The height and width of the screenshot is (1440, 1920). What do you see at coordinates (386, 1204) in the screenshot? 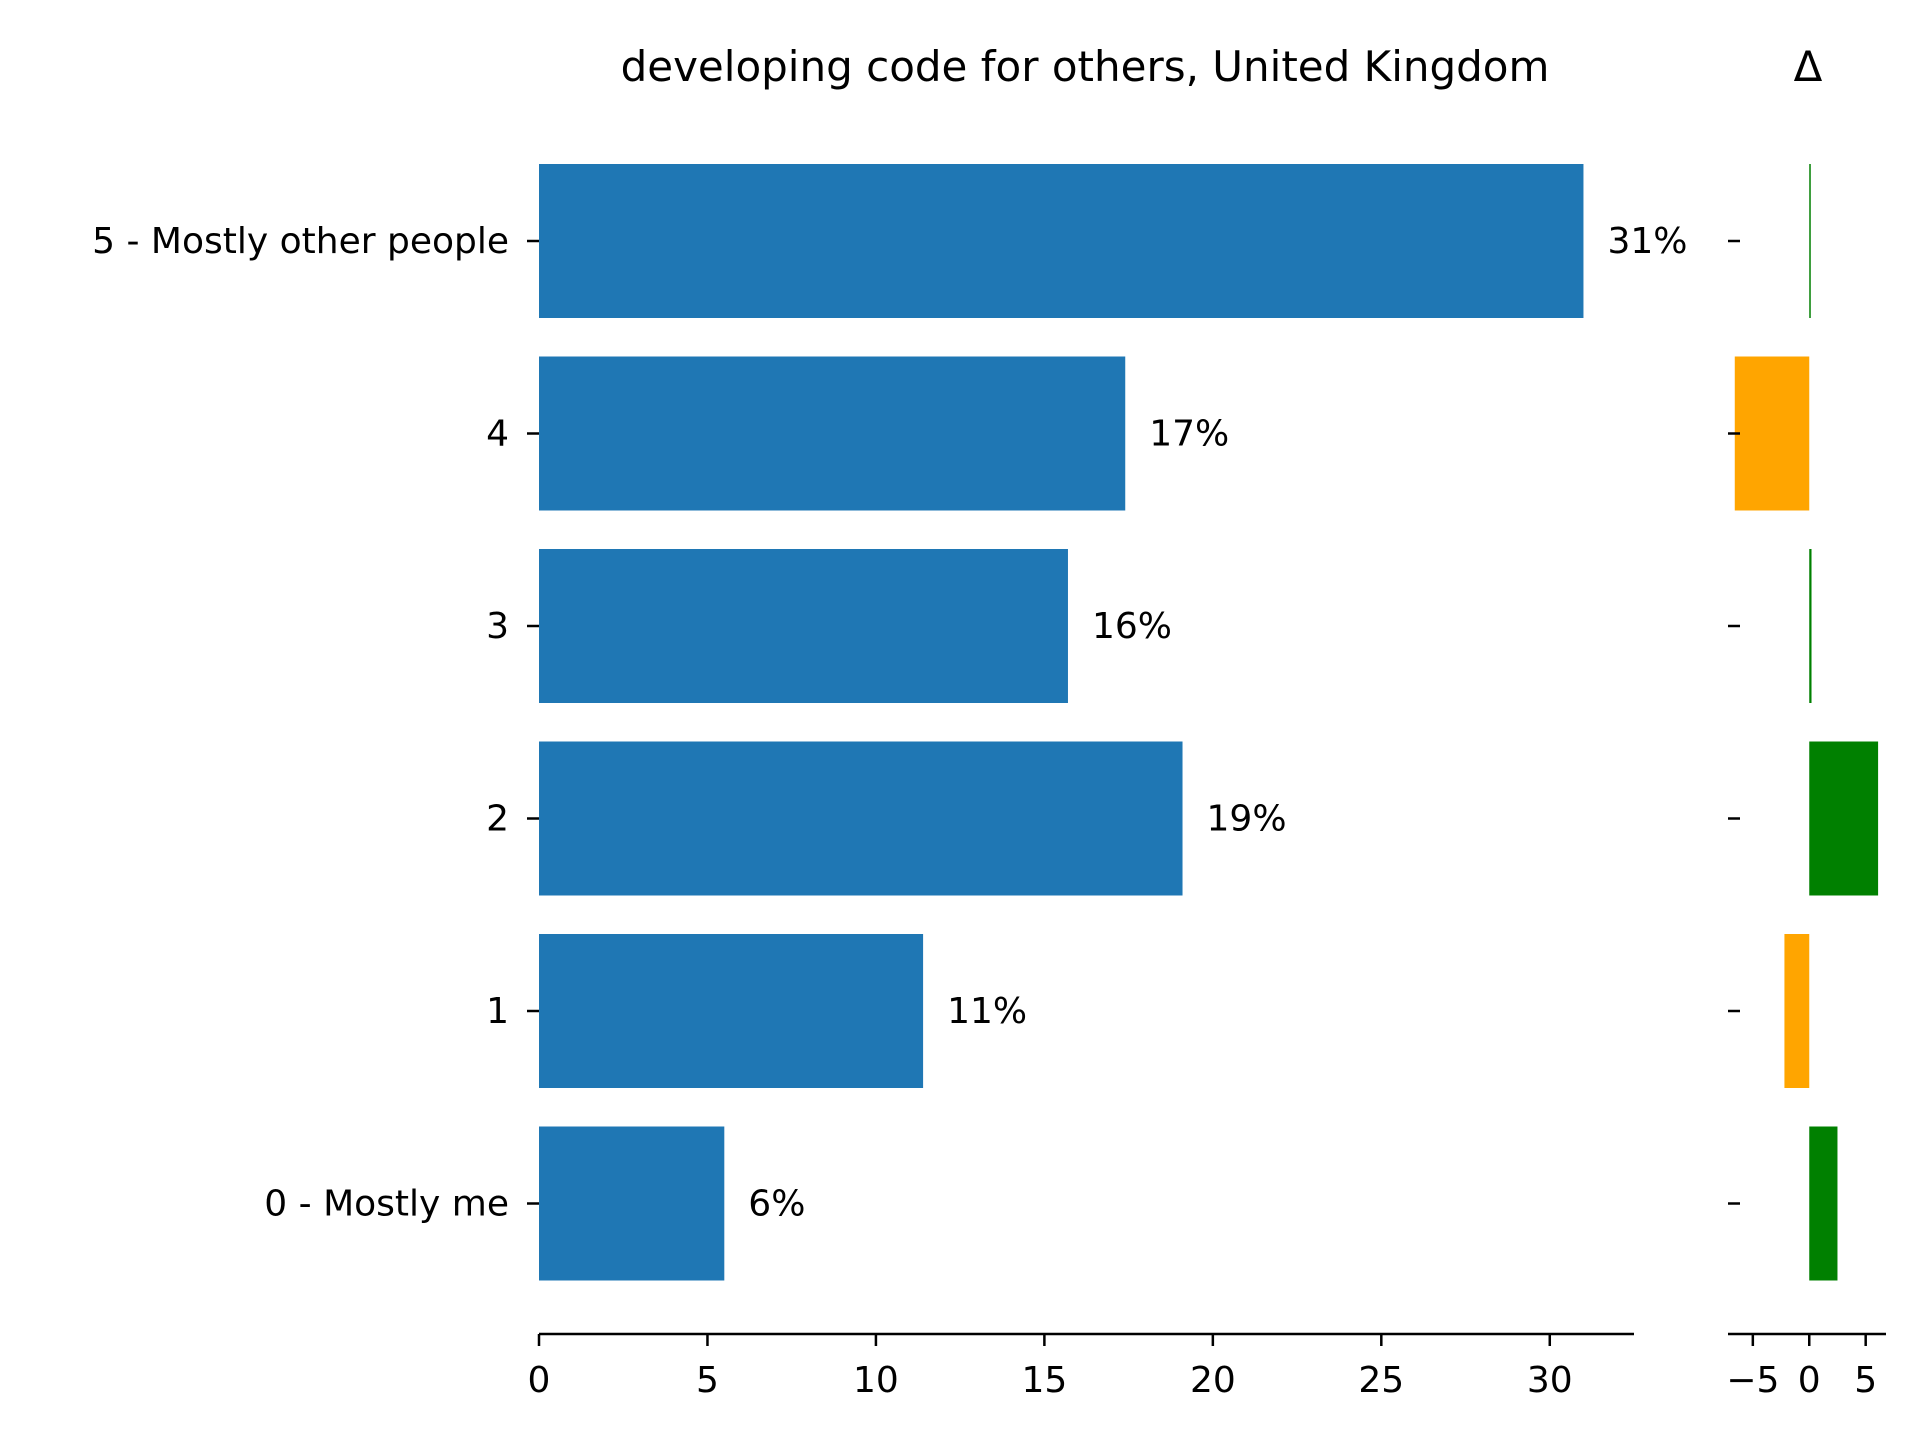
I see `y-tick-label: 0 - Mostly me` at bounding box center [386, 1204].